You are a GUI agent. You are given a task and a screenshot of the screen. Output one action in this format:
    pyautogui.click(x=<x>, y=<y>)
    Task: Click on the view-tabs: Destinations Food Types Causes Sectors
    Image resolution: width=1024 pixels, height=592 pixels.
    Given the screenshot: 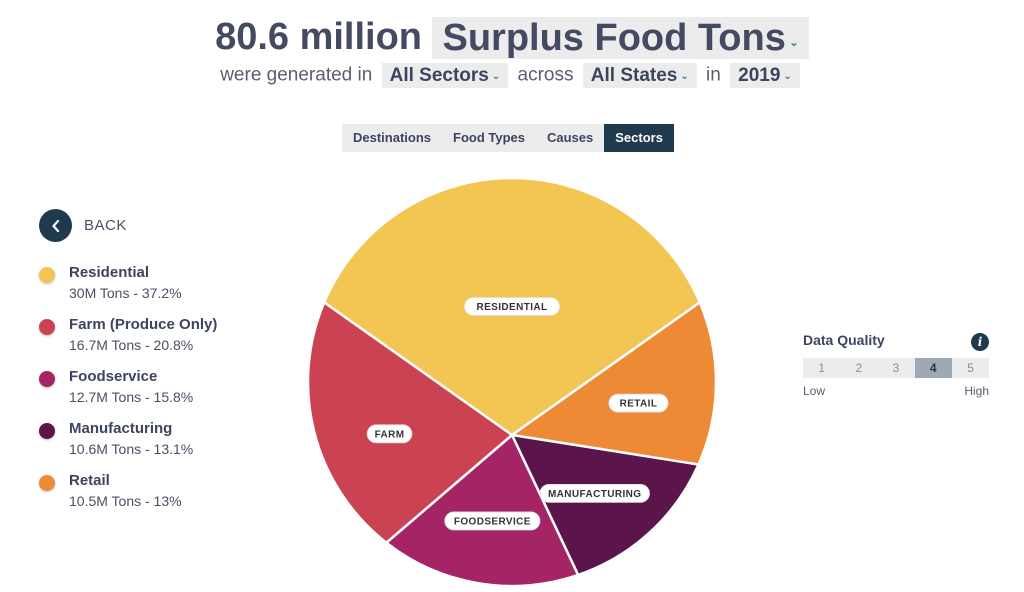 What is the action you would take?
    pyautogui.click(x=508, y=138)
    